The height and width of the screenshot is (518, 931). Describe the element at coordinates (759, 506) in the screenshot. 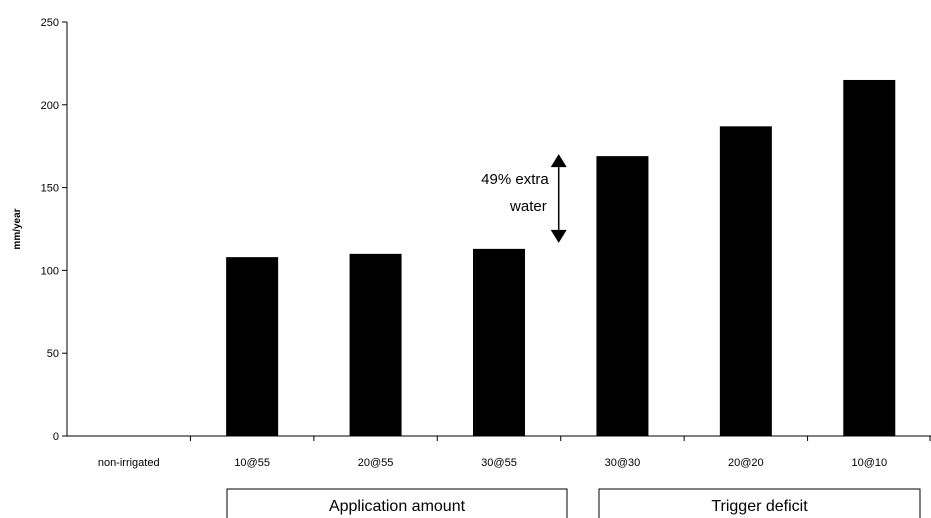

I see `group-label: Trigger deficit` at that location.